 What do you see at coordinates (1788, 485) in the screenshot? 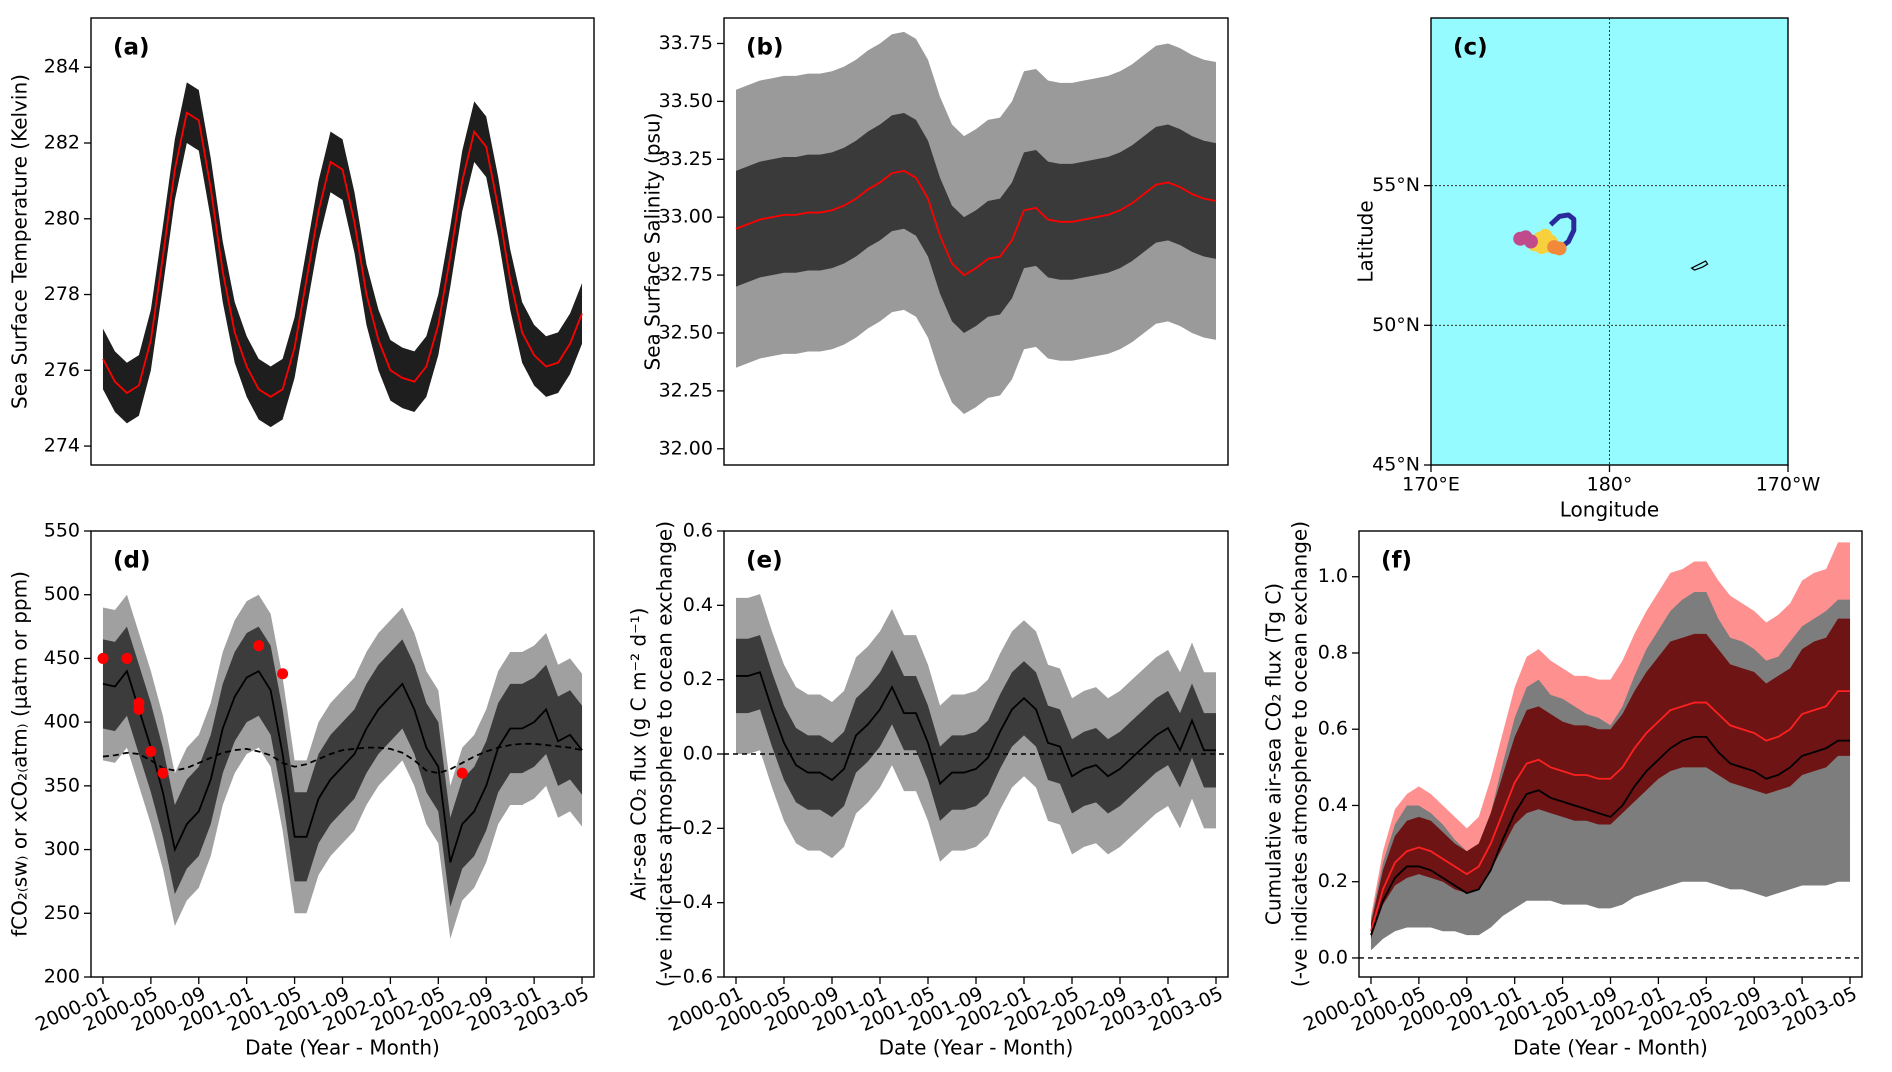
I see `x-tick-label: 170°W` at bounding box center [1788, 485].